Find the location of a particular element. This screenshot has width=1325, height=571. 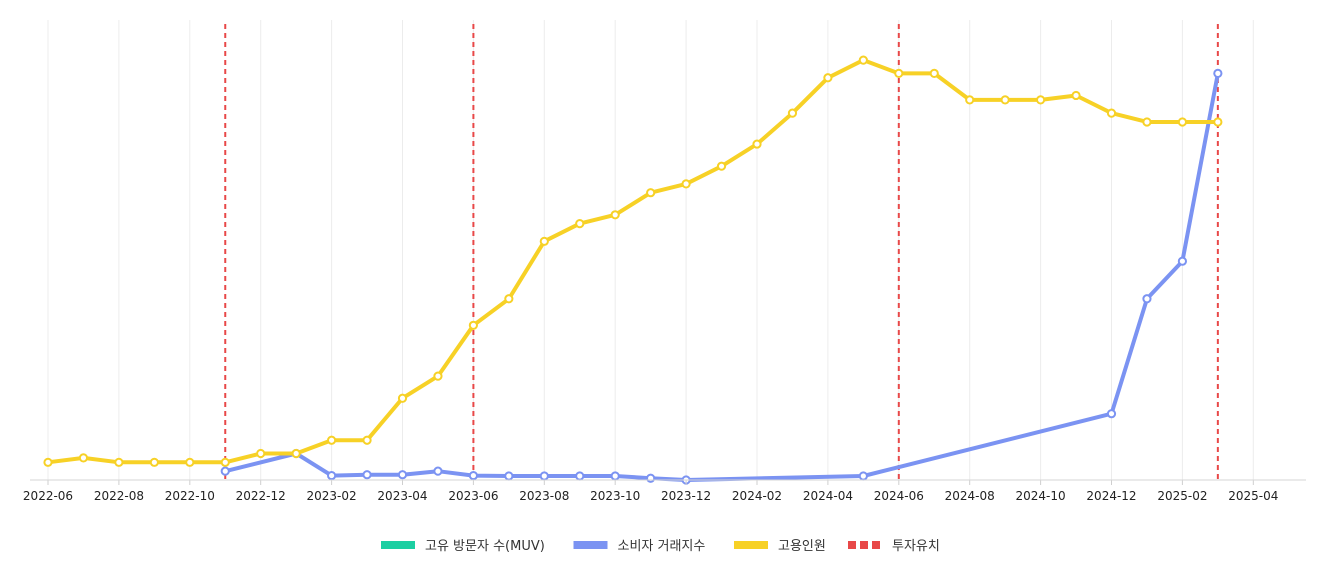

x-tick-label: 2024-04 is located at coordinates (828, 496).